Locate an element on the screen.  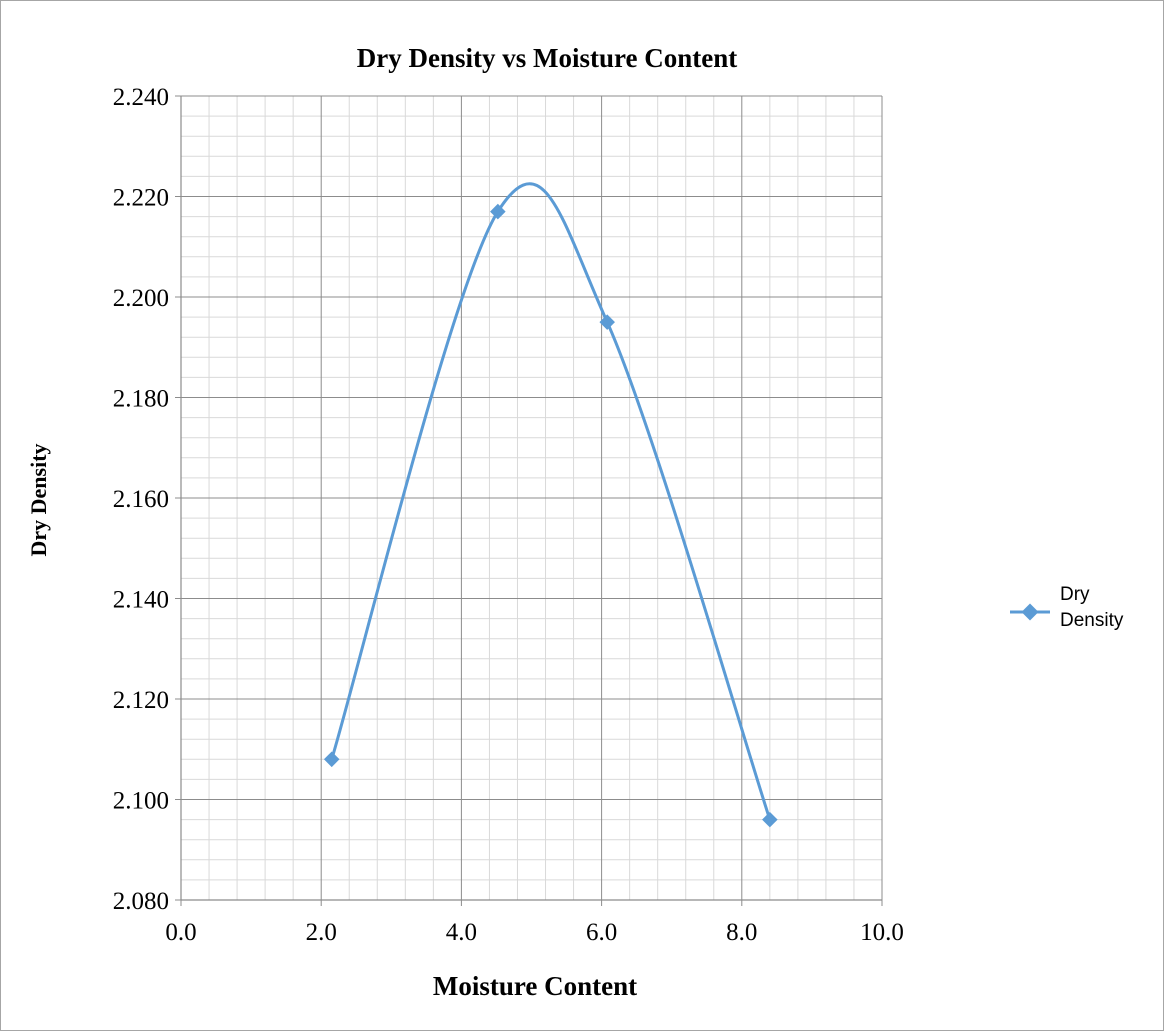
chart-title: Dry Density vs Moisture Content is located at coordinates (547, 58).